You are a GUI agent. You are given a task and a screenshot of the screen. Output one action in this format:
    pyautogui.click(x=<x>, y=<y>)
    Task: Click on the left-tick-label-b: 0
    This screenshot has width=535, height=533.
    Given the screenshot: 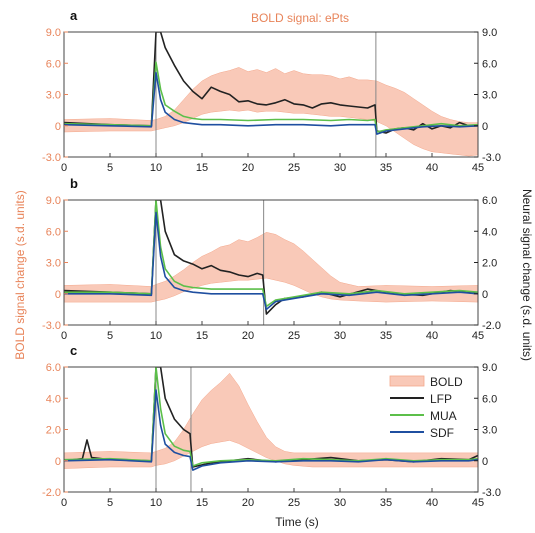 What is the action you would take?
    pyautogui.click(x=58, y=295)
    